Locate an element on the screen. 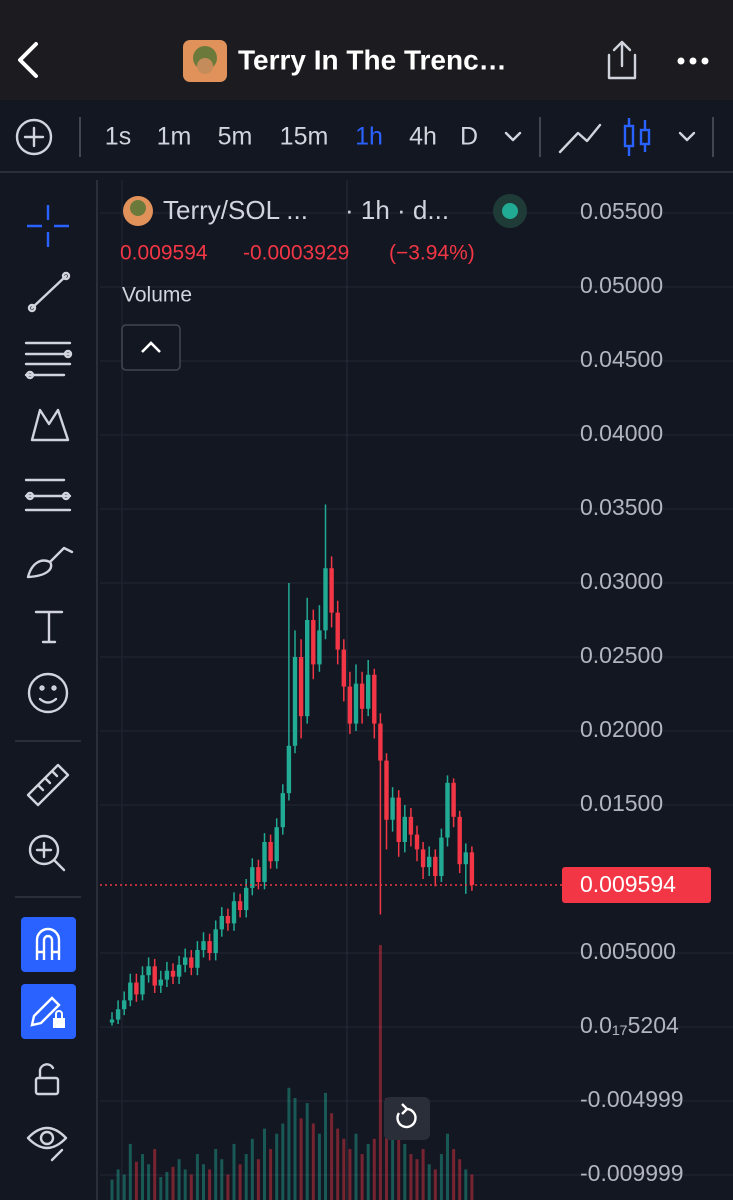 This screenshot has width=733, height=1200. back-button-part is located at coordinates (28, 60).